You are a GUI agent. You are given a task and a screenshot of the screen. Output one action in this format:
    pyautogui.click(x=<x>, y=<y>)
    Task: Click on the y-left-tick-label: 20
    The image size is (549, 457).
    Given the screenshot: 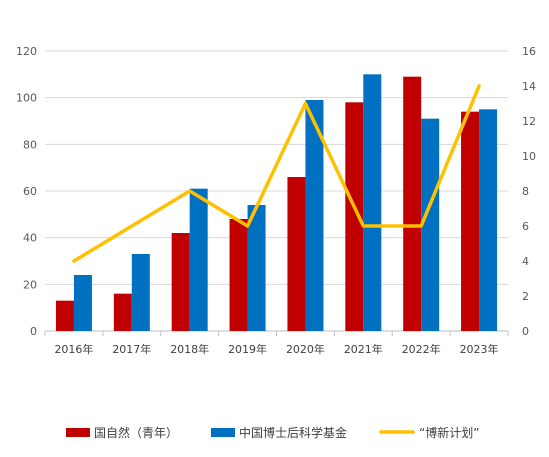 What is the action you would take?
    pyautogui.click(x=30, y=284)
    